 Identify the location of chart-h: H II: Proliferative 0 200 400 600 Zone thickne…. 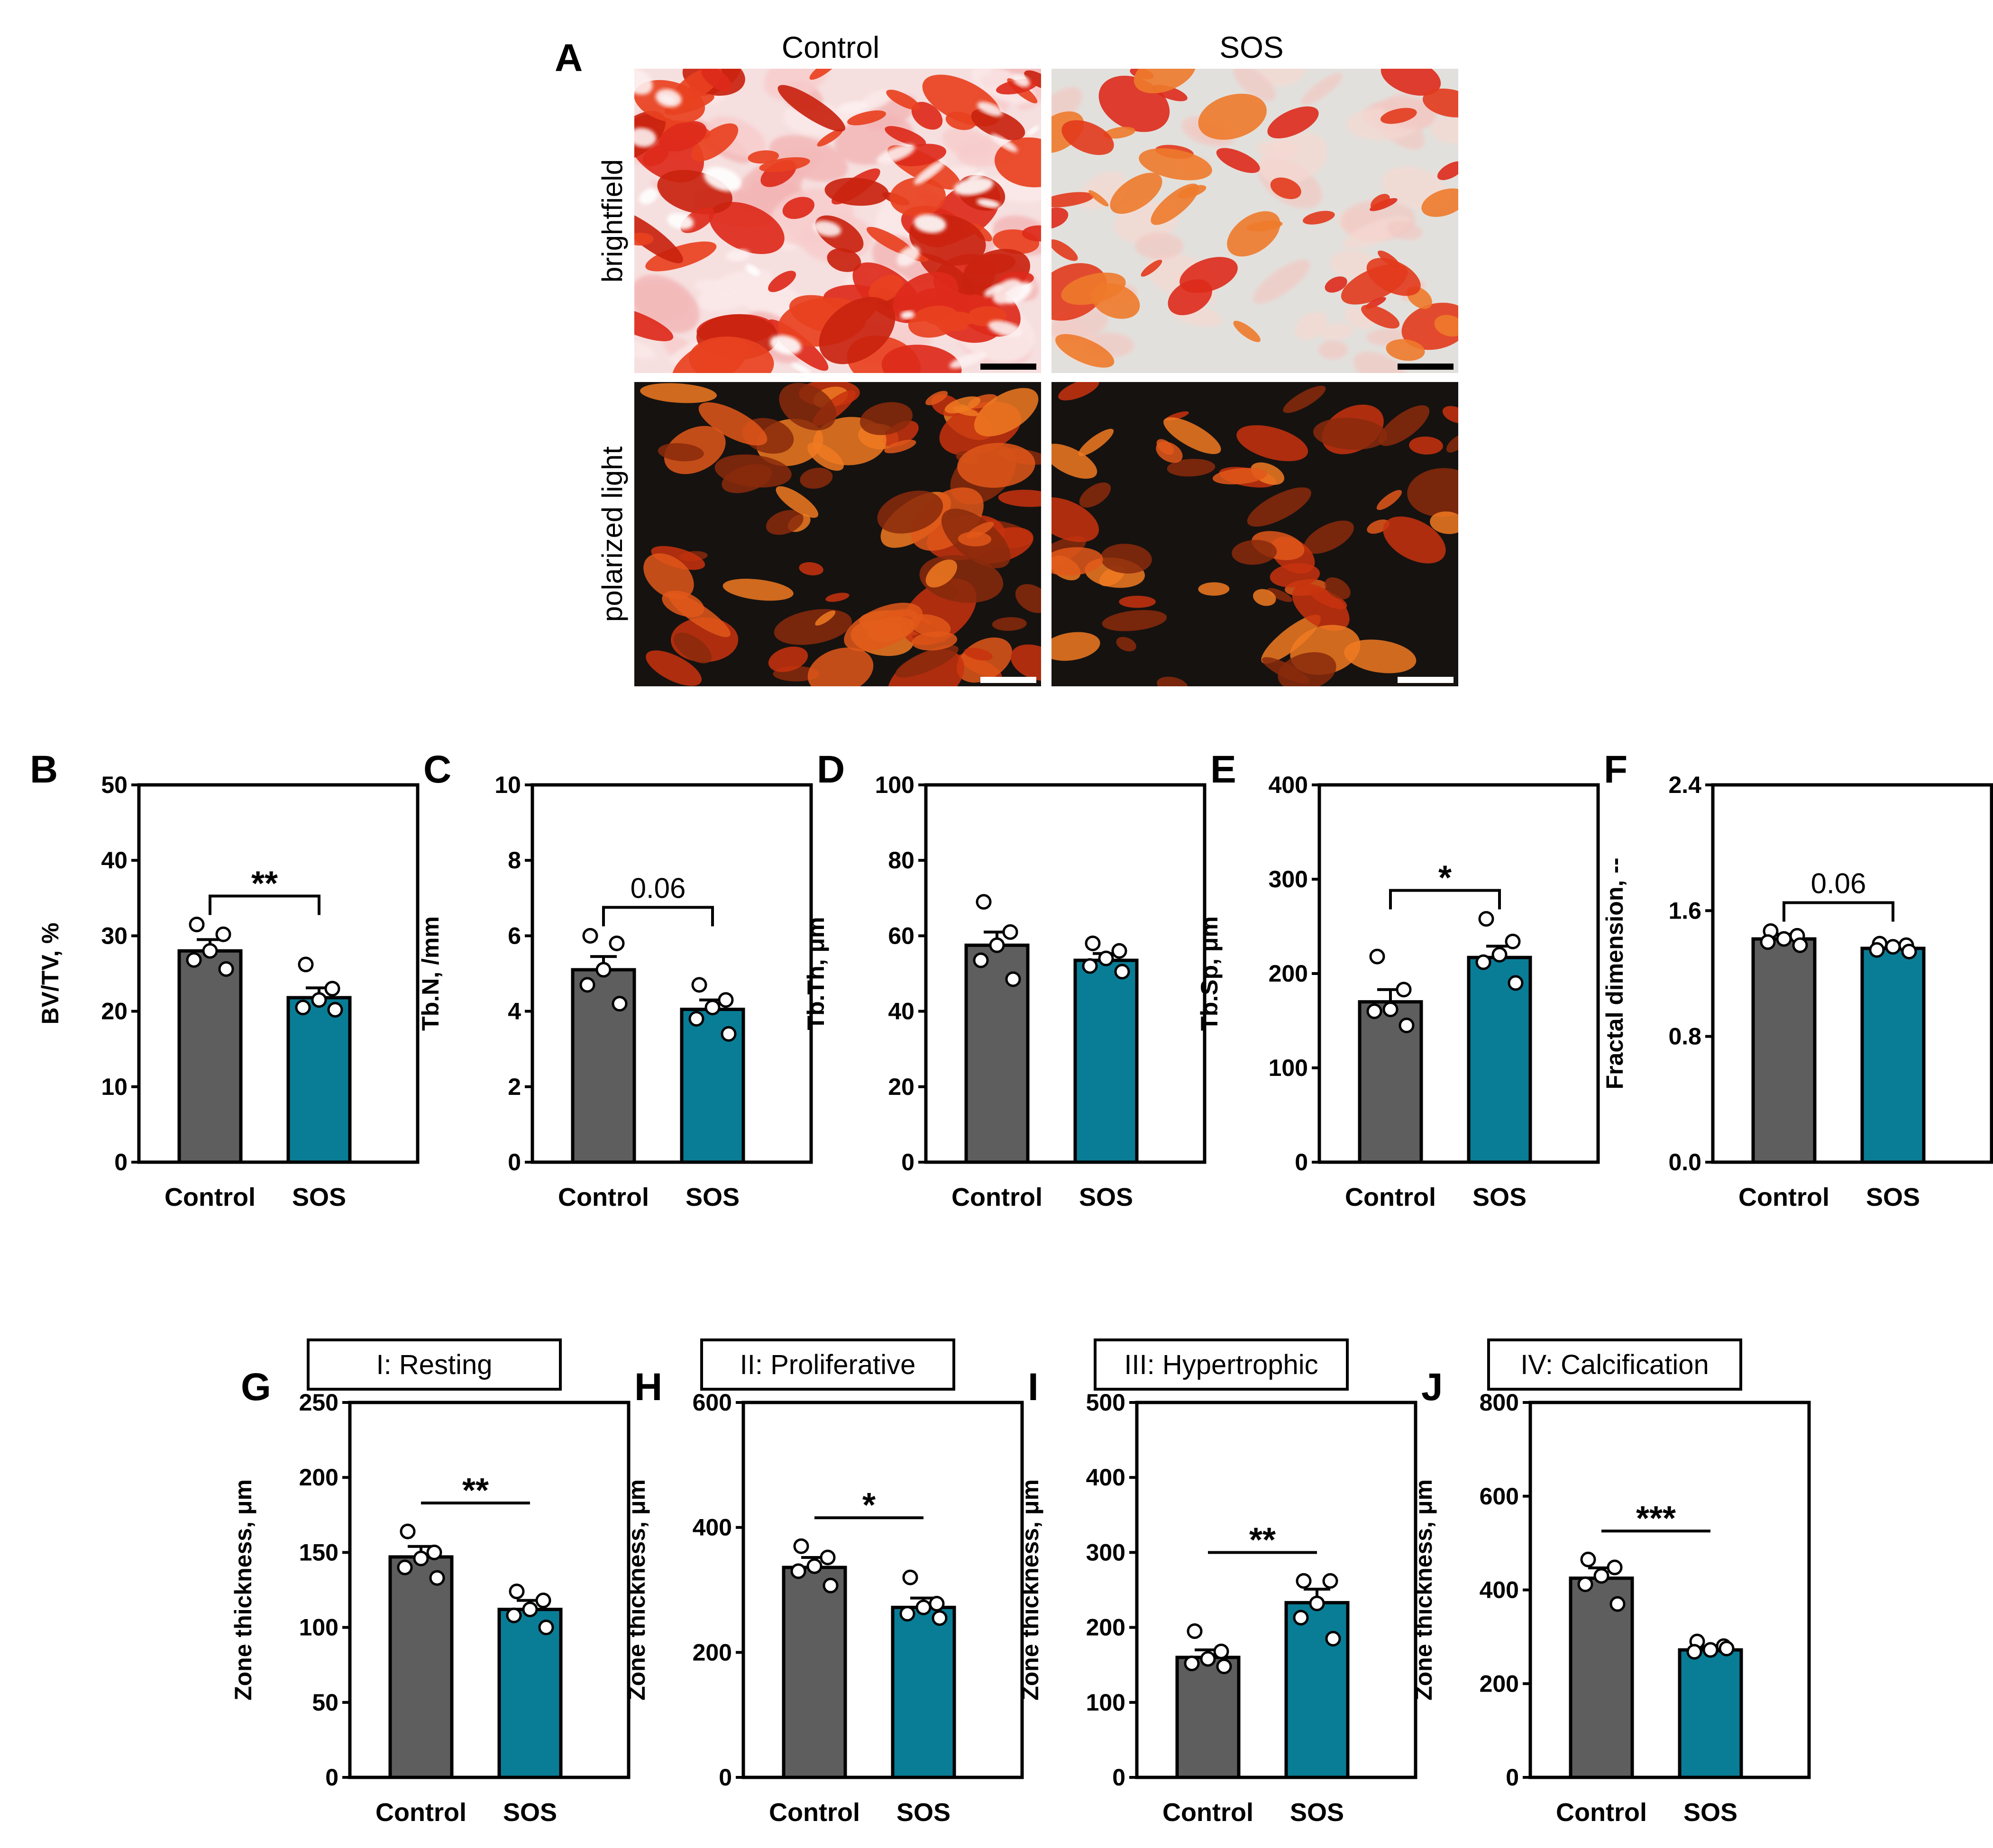
(824, 1582).